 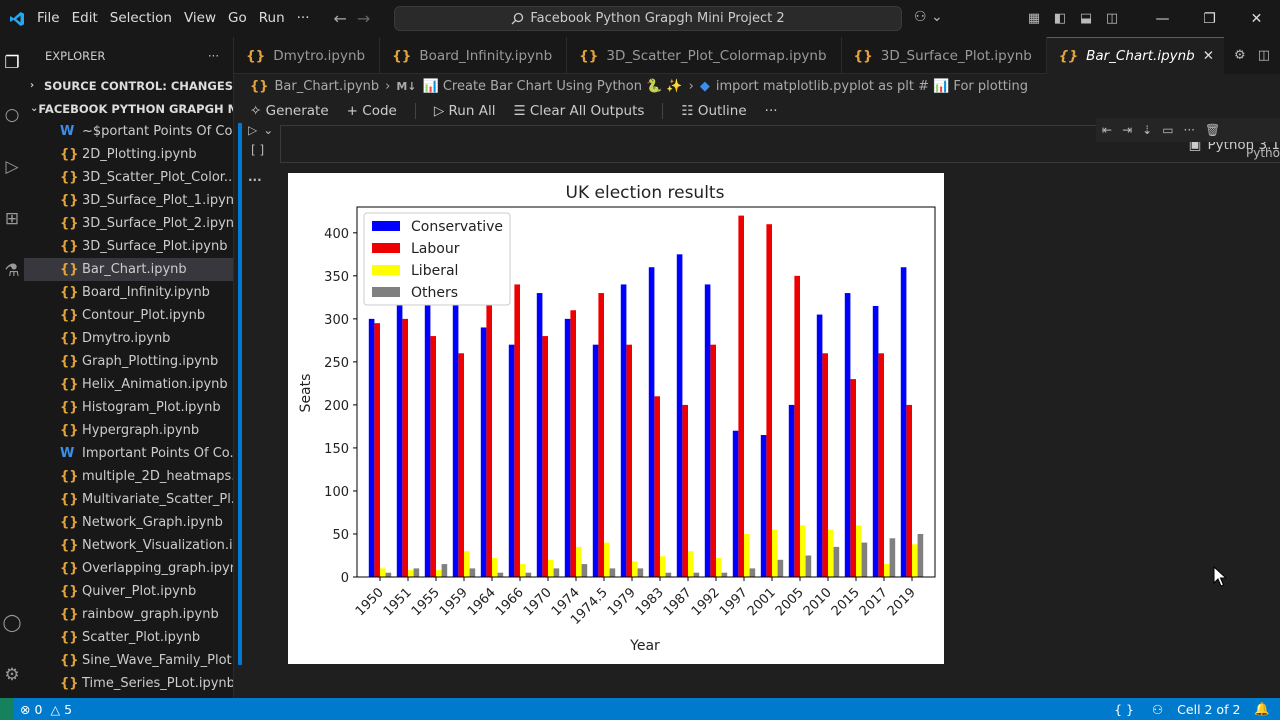 What do you see at coordinates (578, 111) in the screenshot?
I see `clear-outputs-button: ☰ Clear All Outputs` at bounding box center [578, 111].